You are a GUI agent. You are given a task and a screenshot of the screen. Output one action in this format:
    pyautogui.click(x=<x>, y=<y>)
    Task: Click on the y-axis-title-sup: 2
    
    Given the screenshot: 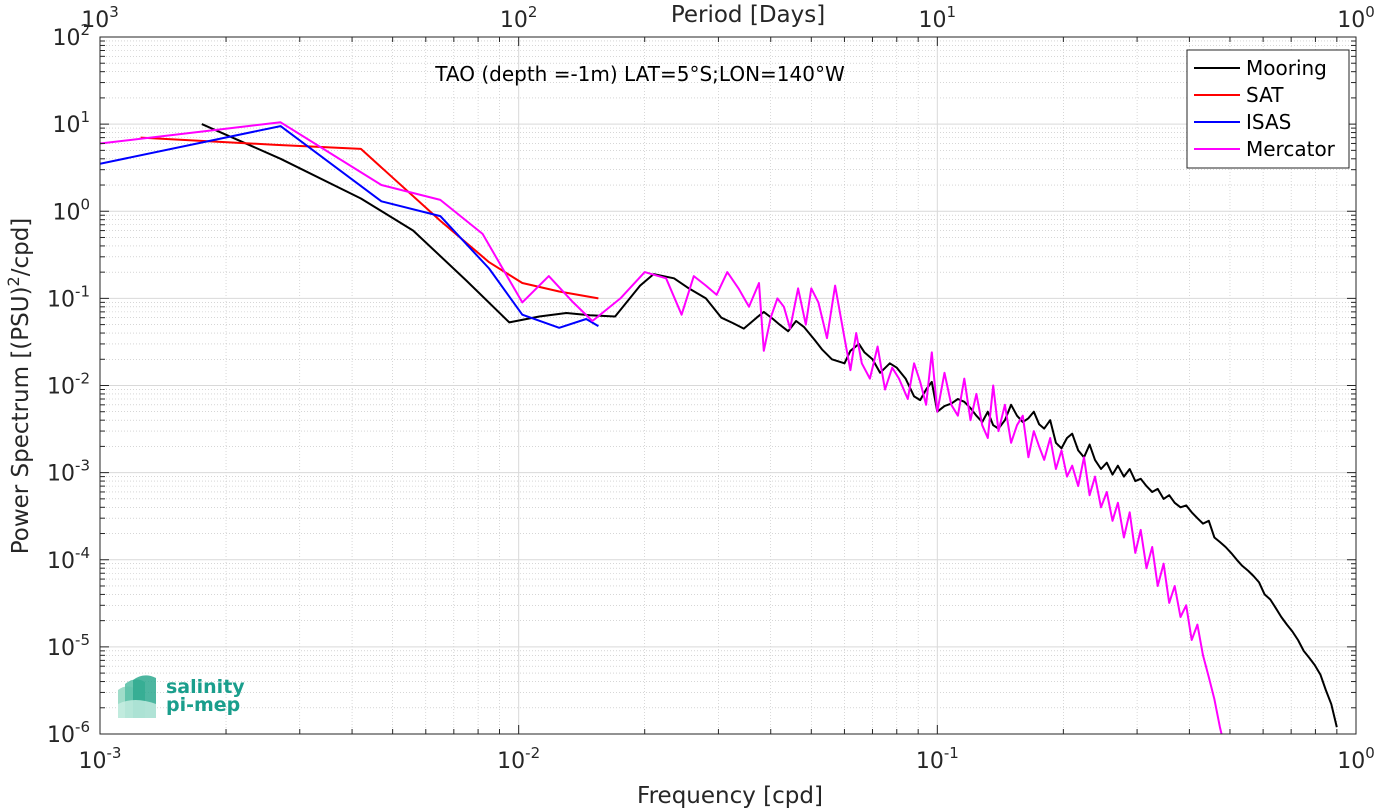 What is the action you would take?
    pyautogui.click(x=13, y=281)
    